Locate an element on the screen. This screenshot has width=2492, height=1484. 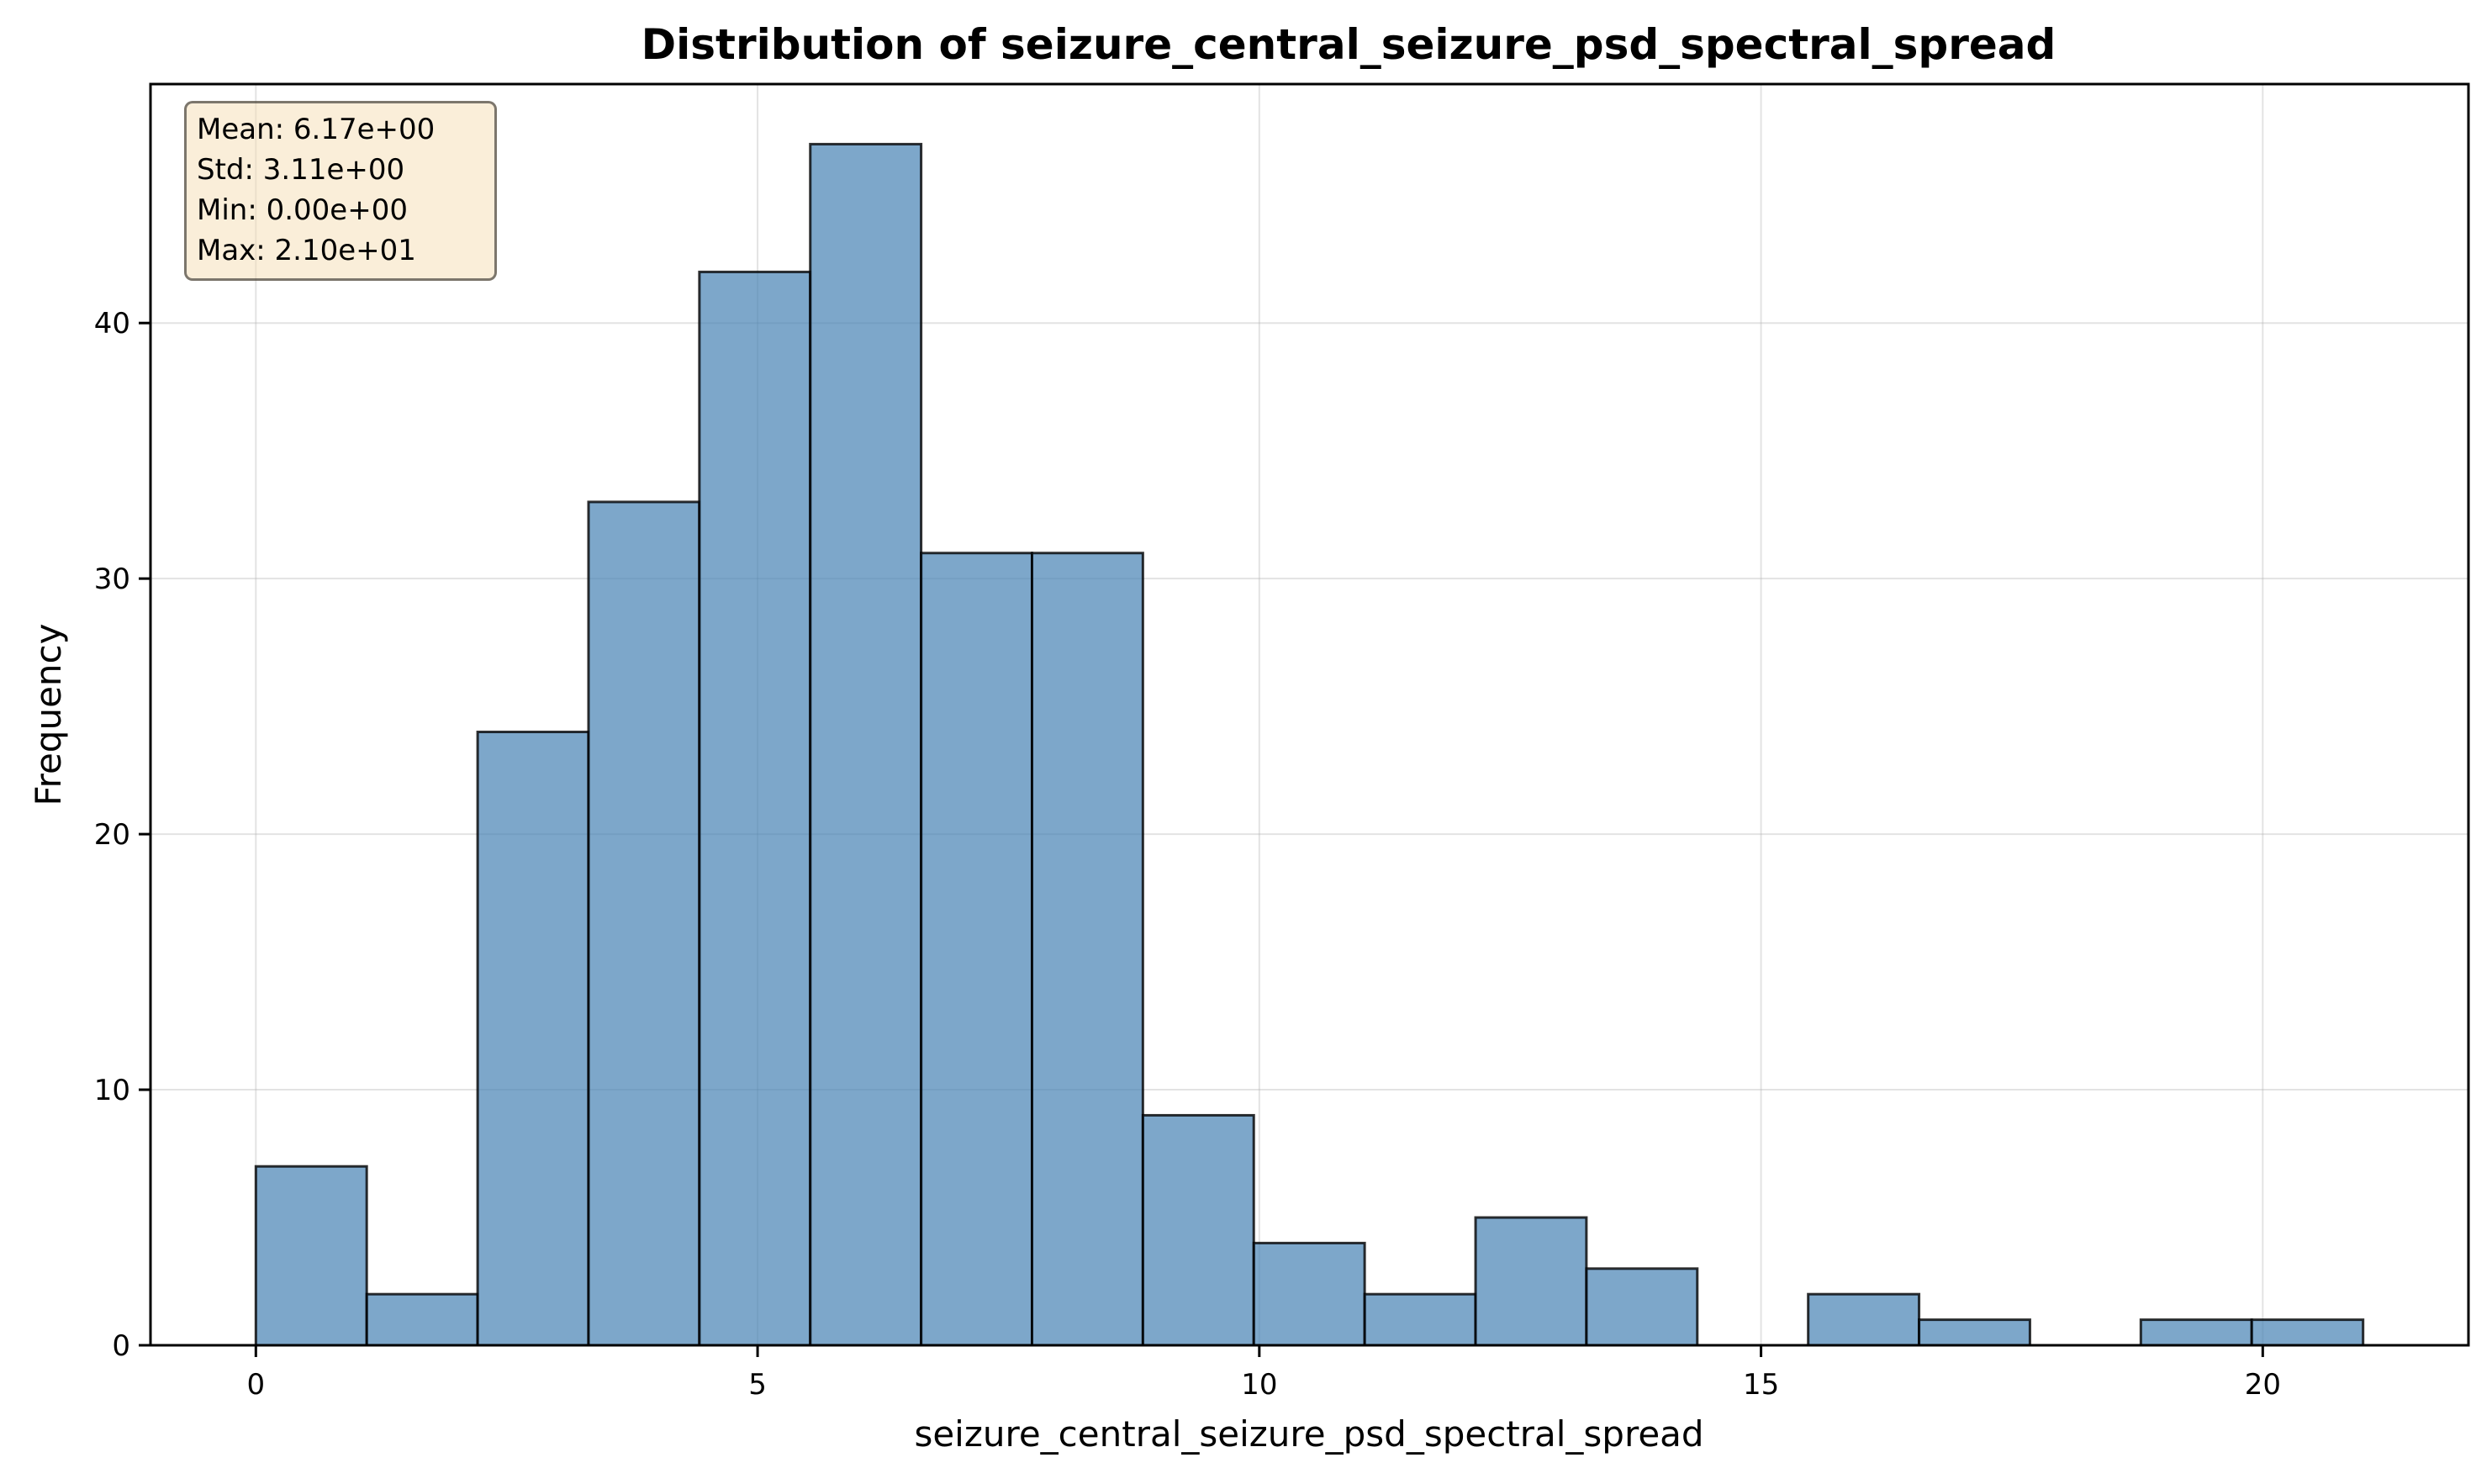
y-tick-label: 0 is located at coordinates (121, 1346).